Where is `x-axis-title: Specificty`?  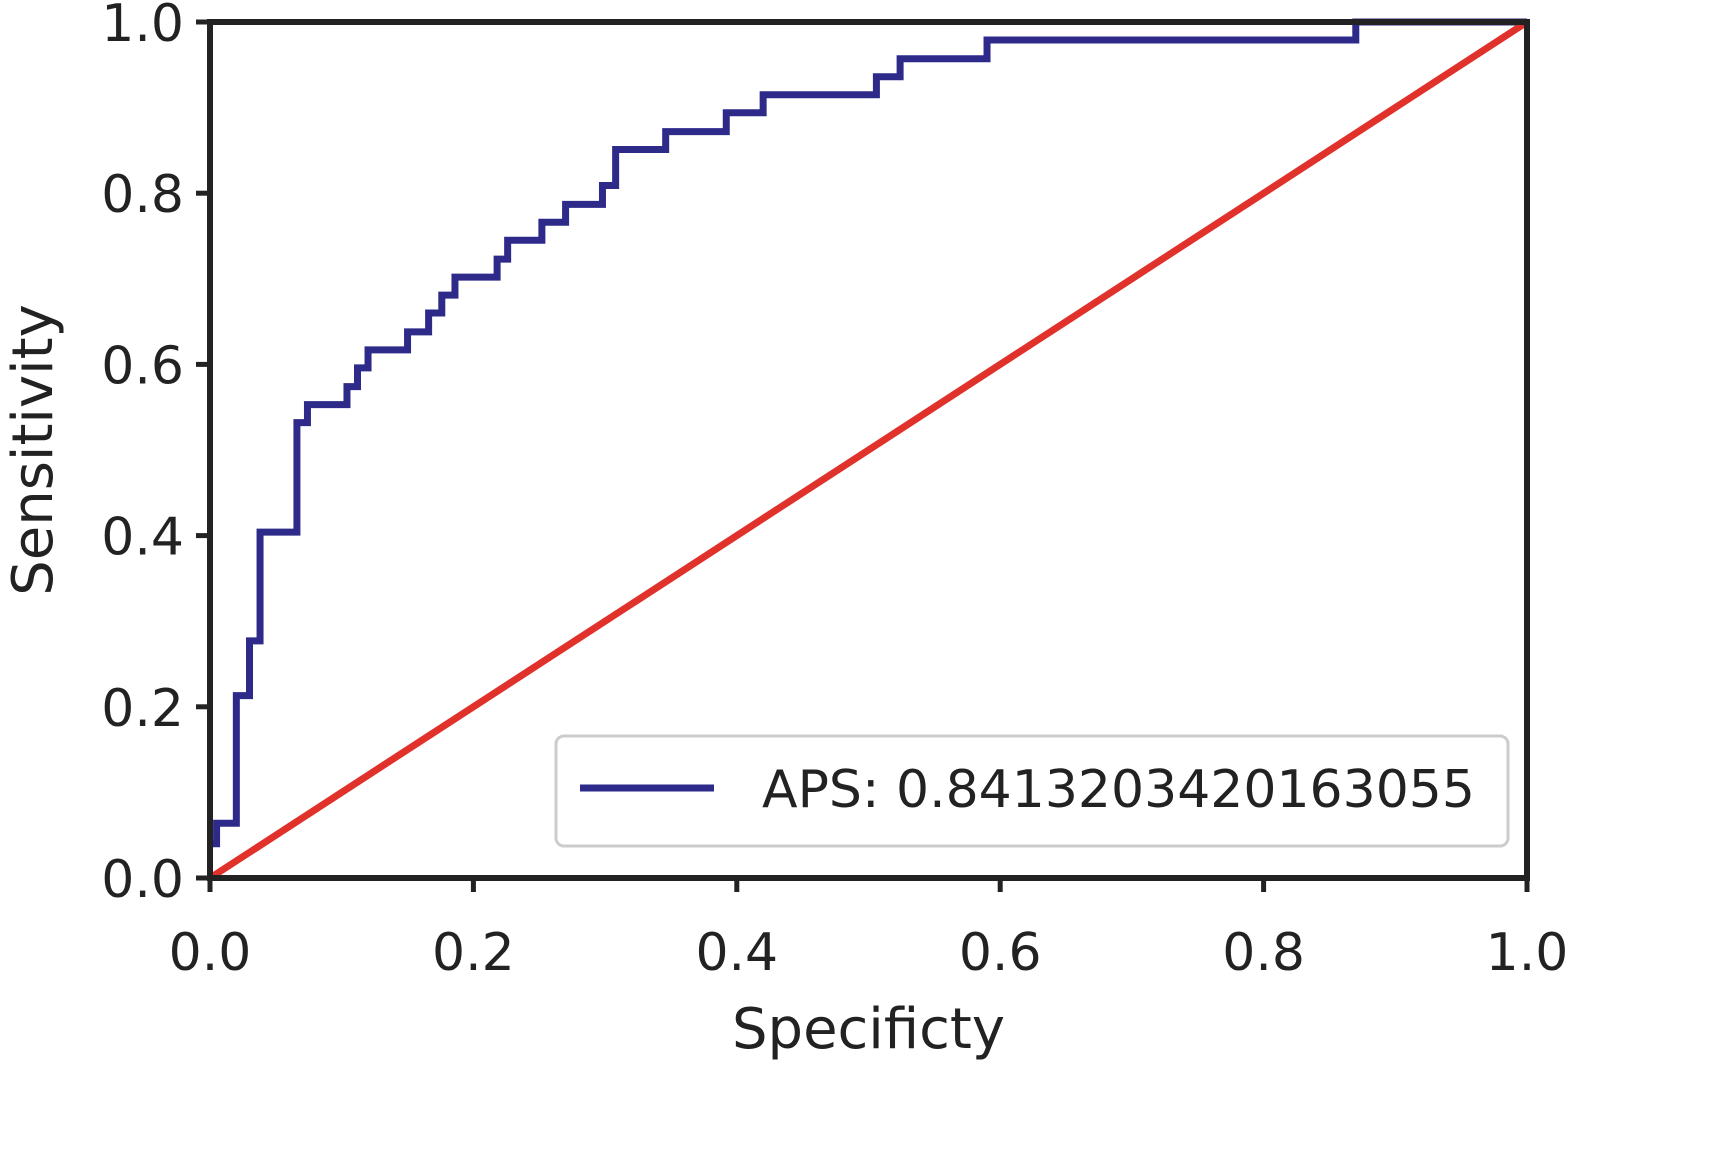 x-axis-title: Specificty is located at coordinates (868, 1029).